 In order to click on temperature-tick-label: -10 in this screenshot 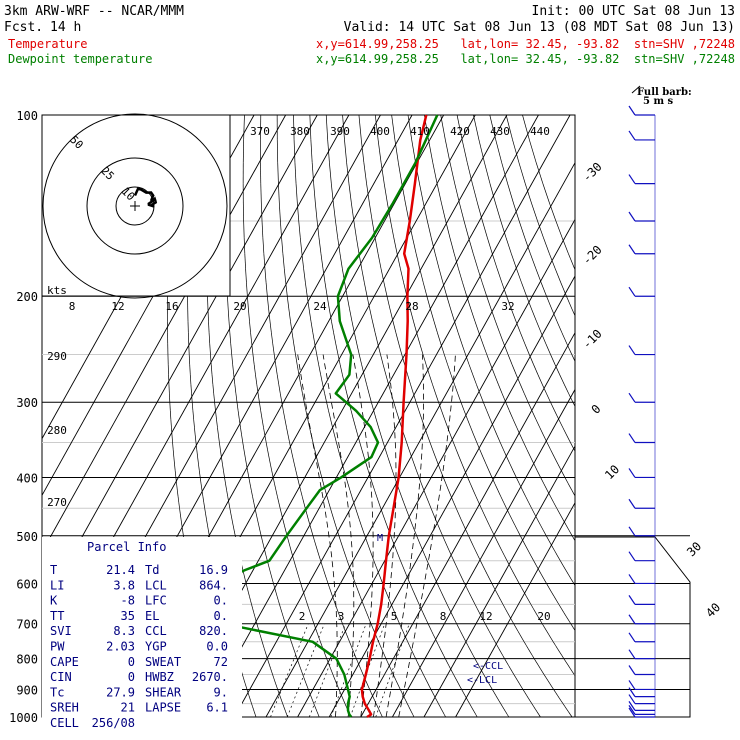, I will do `click(592, 339)`.